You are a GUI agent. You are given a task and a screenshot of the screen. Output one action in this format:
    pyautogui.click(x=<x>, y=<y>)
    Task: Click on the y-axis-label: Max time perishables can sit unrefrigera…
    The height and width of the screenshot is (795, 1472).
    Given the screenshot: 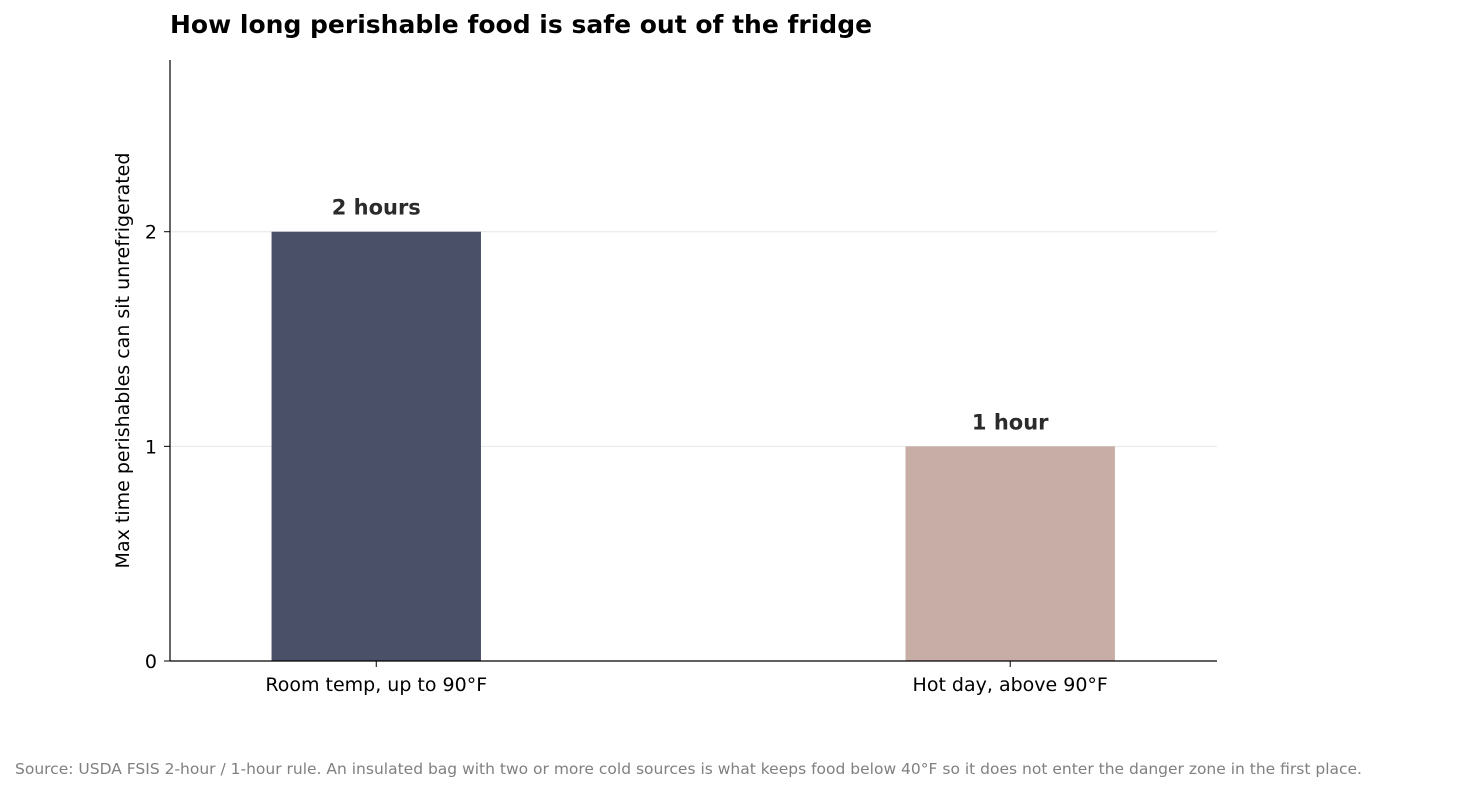 What is the action you would take?
    pyautogui.click(x=123, y=361)
    